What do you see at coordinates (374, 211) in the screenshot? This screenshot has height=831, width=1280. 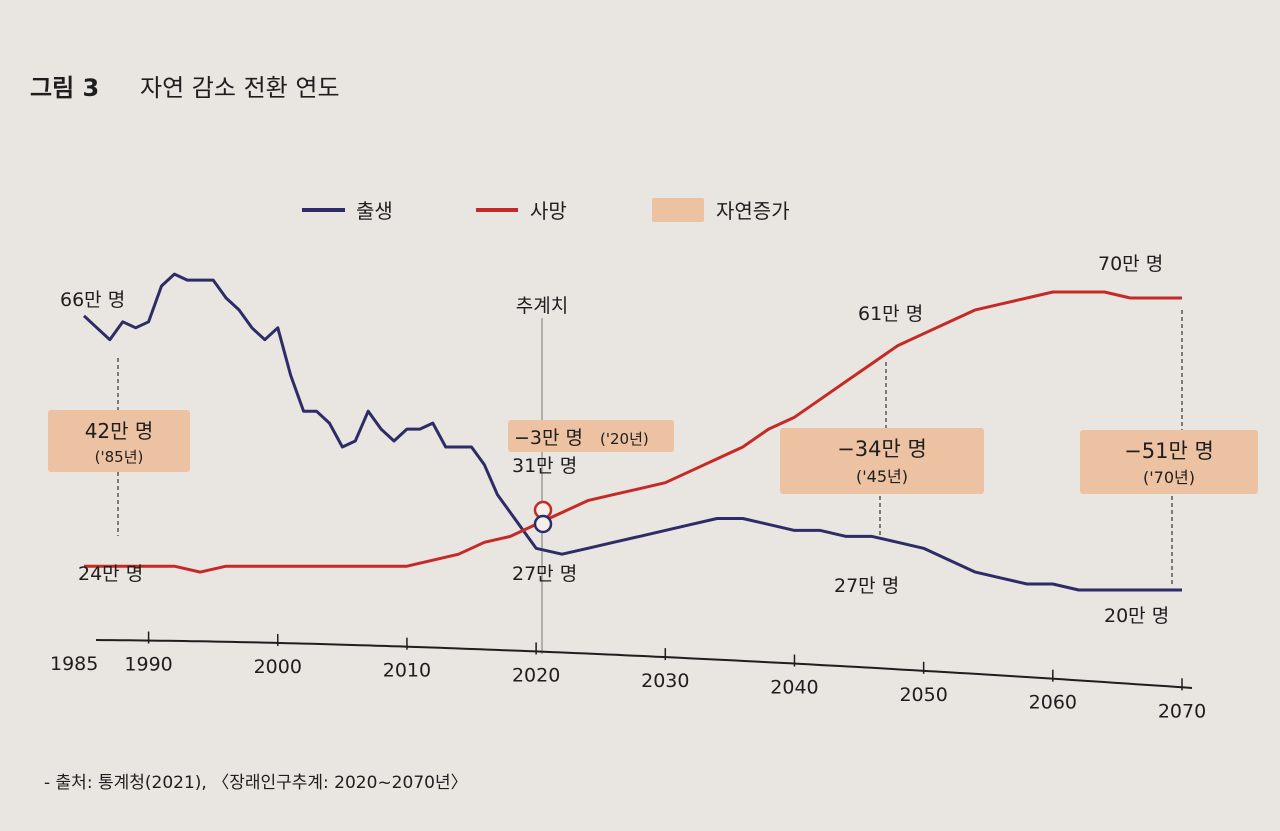 I see `legend-birth-label: 출생` at bounding box center [374, 211].